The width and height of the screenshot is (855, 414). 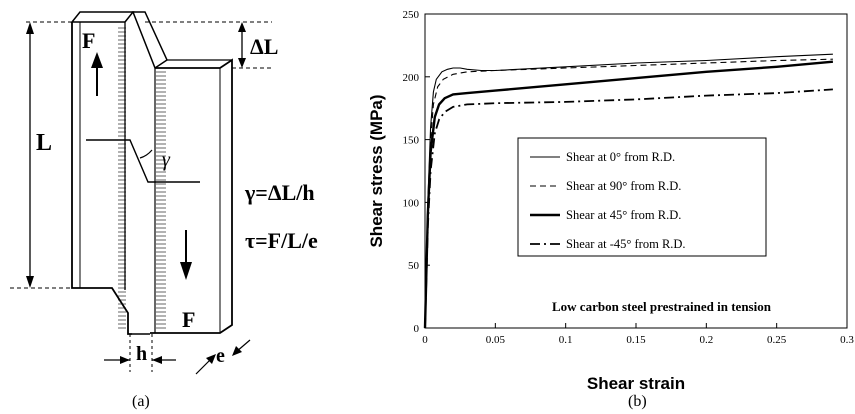 What do you see at coordinates (411, 141) in the screenshot?
I see `y-tick-label: 150` at bounding box center [411, 141].